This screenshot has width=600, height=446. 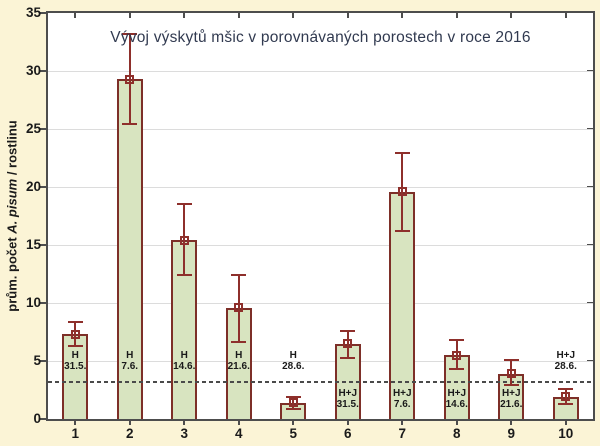 I want to click on bar-label: H+J 28.6., so click(x=566, y=361).